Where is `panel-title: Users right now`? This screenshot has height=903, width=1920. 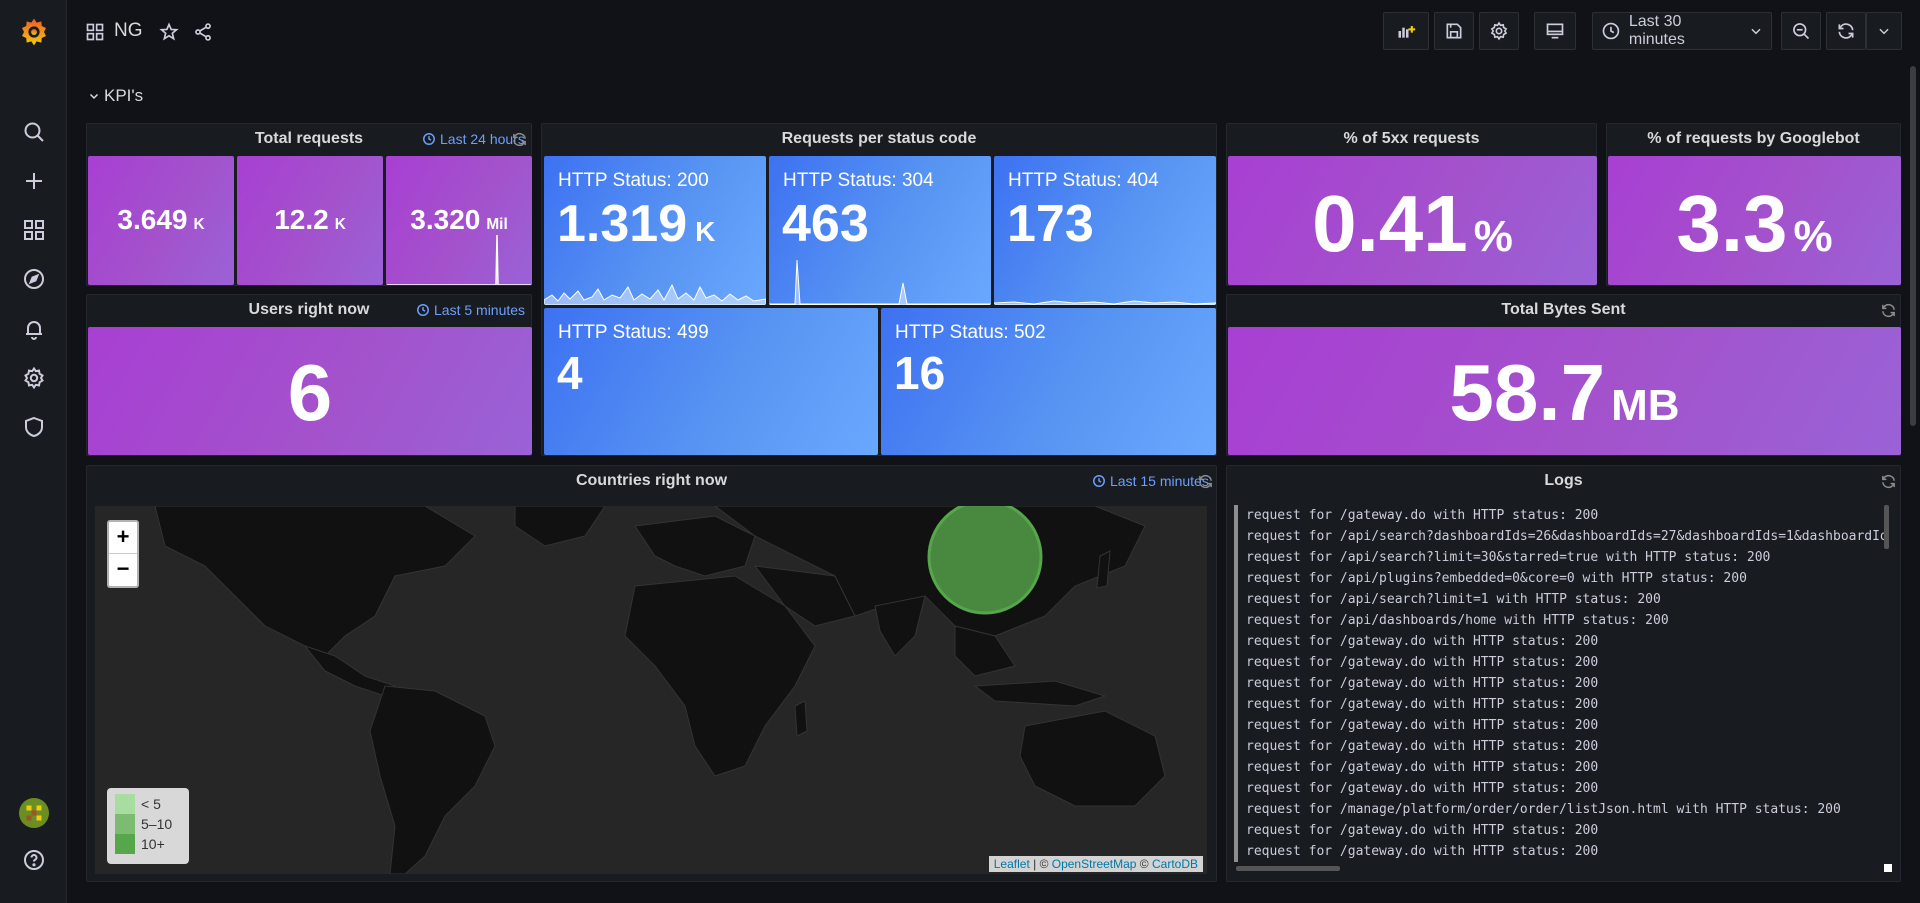 panel-title: Users right now is located at coordinates (309, 309).